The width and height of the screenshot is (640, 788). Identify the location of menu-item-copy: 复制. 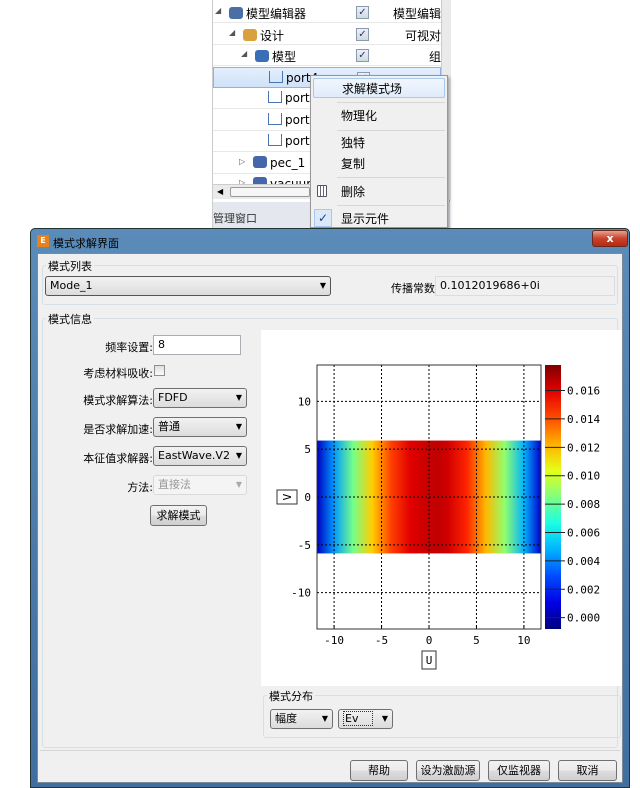
(353, 164).